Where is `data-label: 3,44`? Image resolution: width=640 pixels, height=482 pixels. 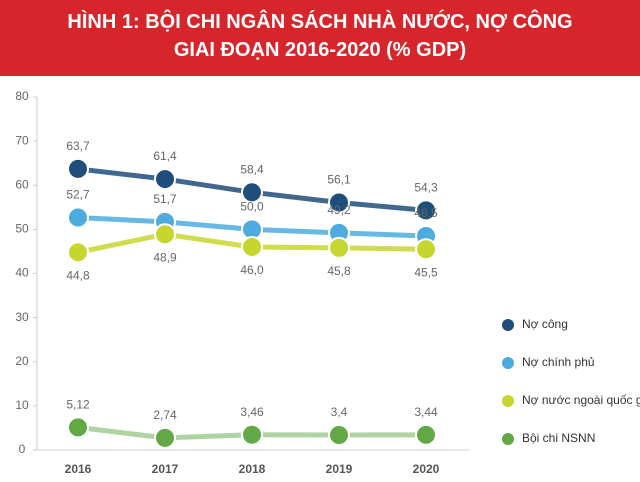
data-label: 3,44 is located at coordinates (426, 412).